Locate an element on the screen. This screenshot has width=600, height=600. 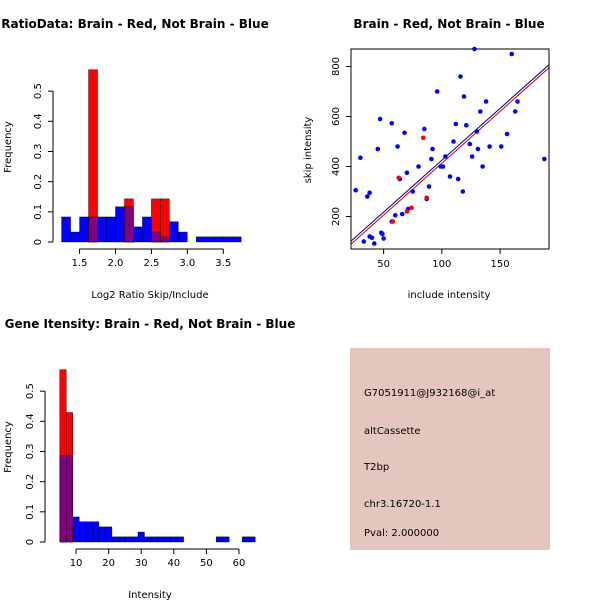
y-tick-label: 0 is located at coordinates (30, 542).